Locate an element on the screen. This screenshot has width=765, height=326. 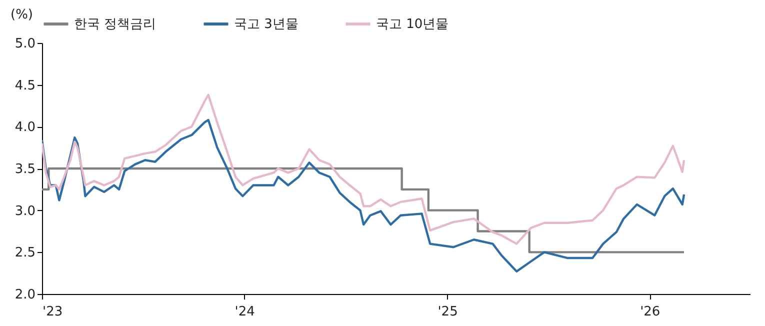
legend-label: 한국 정책금리 is located at coordinates (115, 24).